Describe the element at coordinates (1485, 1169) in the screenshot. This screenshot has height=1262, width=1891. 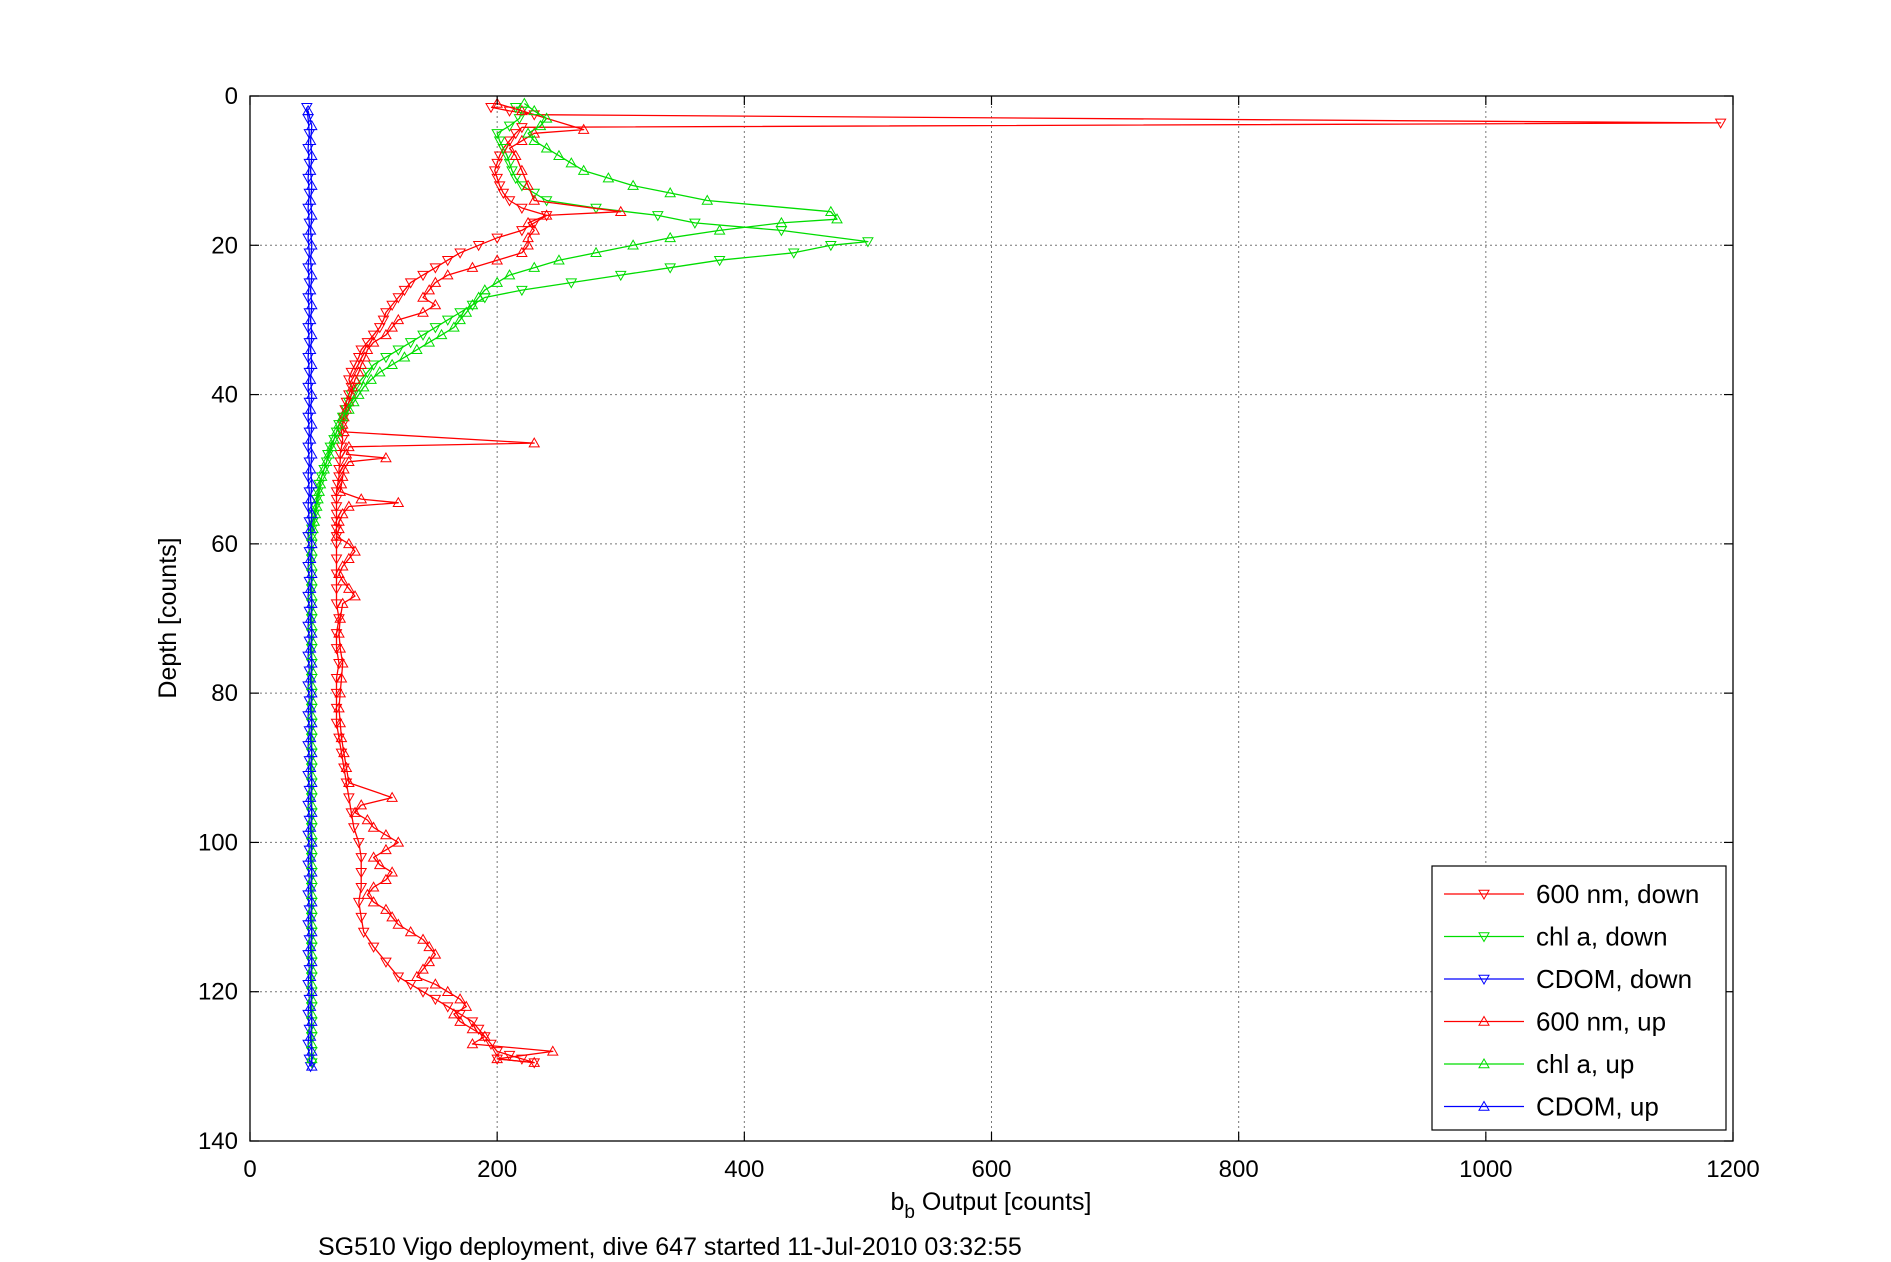
I see `x-tick-label: 1000` at that location.